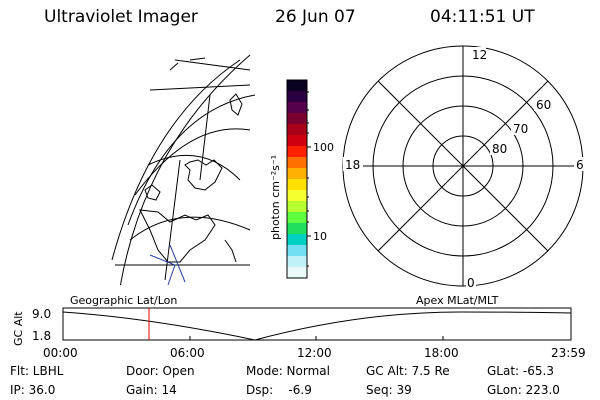  I want to click on timeline-xtick-2: 12:00, so click(314, 353).